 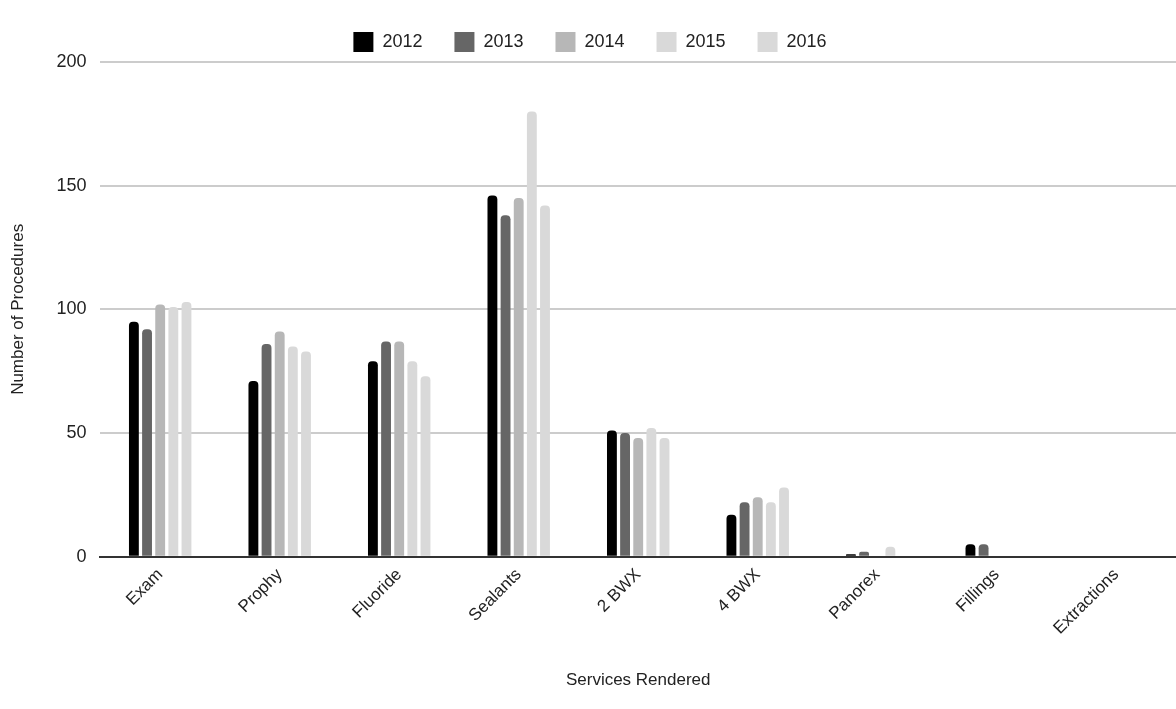 I want to click on y-tick-label: 200, so click(x=71, y=60).